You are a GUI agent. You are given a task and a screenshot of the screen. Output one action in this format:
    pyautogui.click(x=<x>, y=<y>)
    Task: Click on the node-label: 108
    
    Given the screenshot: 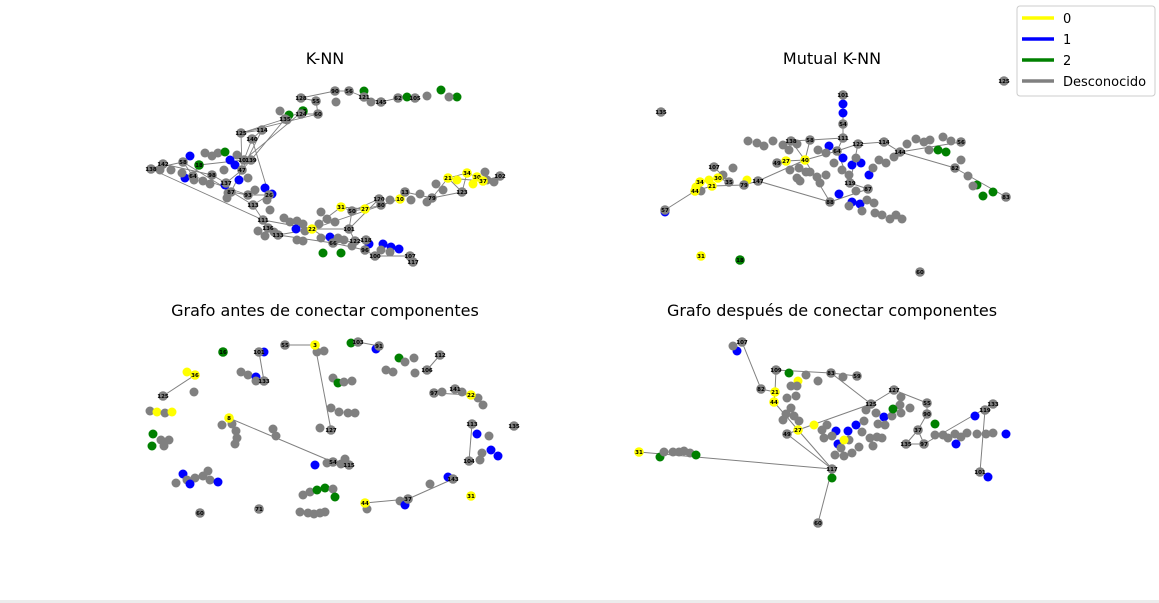 What is the action you would take?
    pyautogui.click(x=244, y=161)
    